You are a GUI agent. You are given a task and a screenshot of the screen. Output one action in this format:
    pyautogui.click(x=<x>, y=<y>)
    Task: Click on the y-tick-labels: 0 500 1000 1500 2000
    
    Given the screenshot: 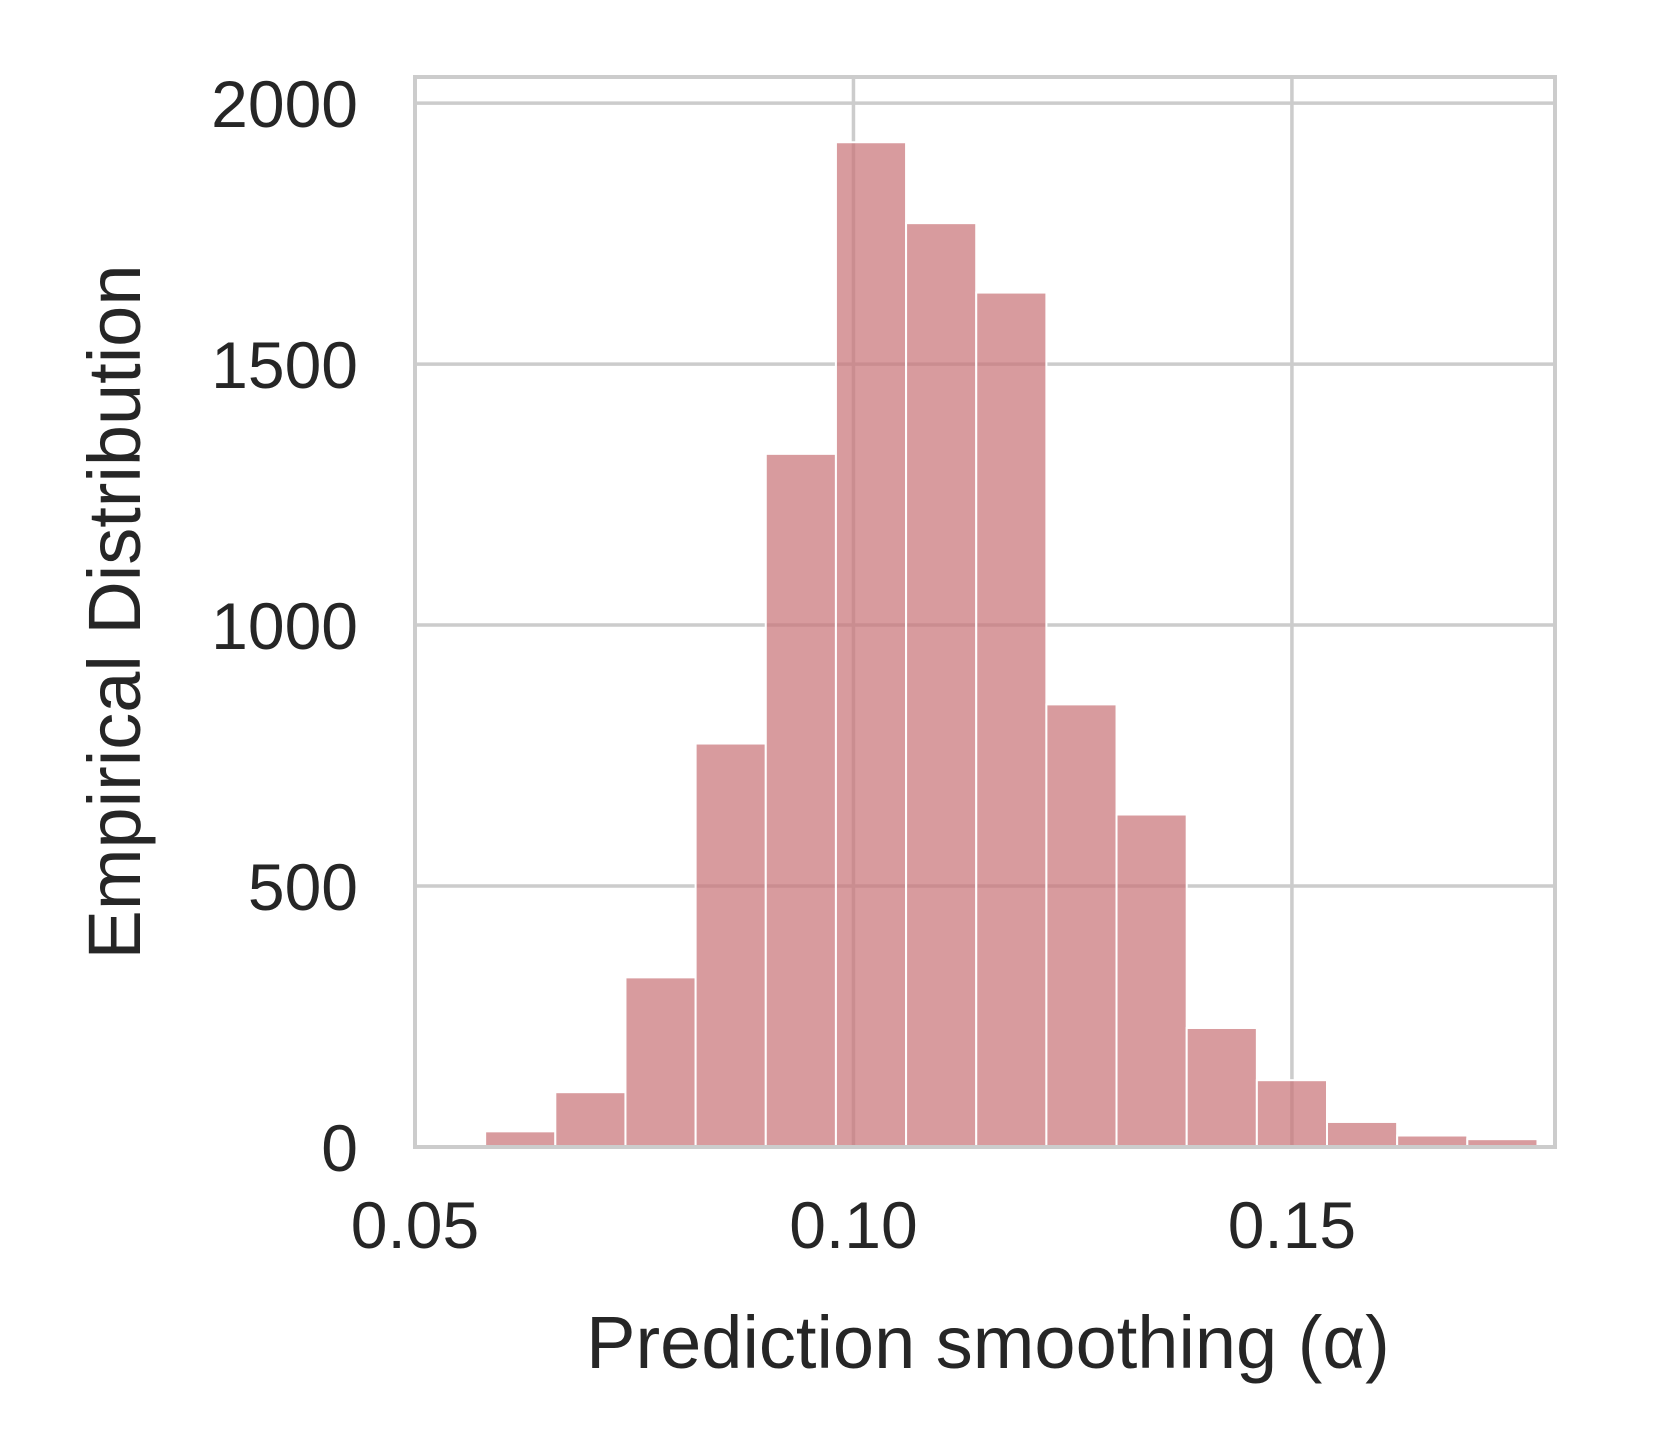 What is the action you would take?
    pyautogui.click(x=284, y=626)
    